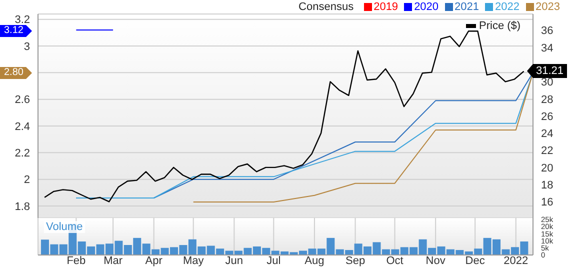  Describe the element at coordinates (500, 26) in the screenshot. I see `legend-label: Price ($)` at that location.